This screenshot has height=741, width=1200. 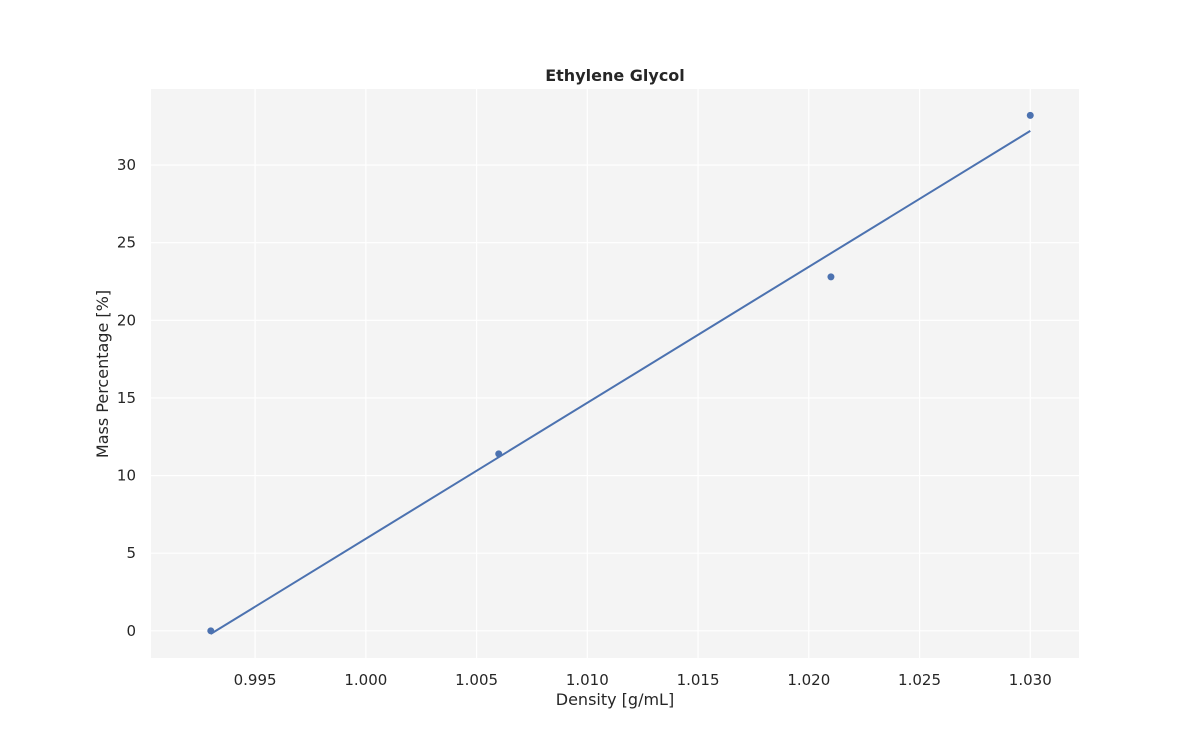 I want to click on y-tick-label: 25, so click(x=126, y=243).